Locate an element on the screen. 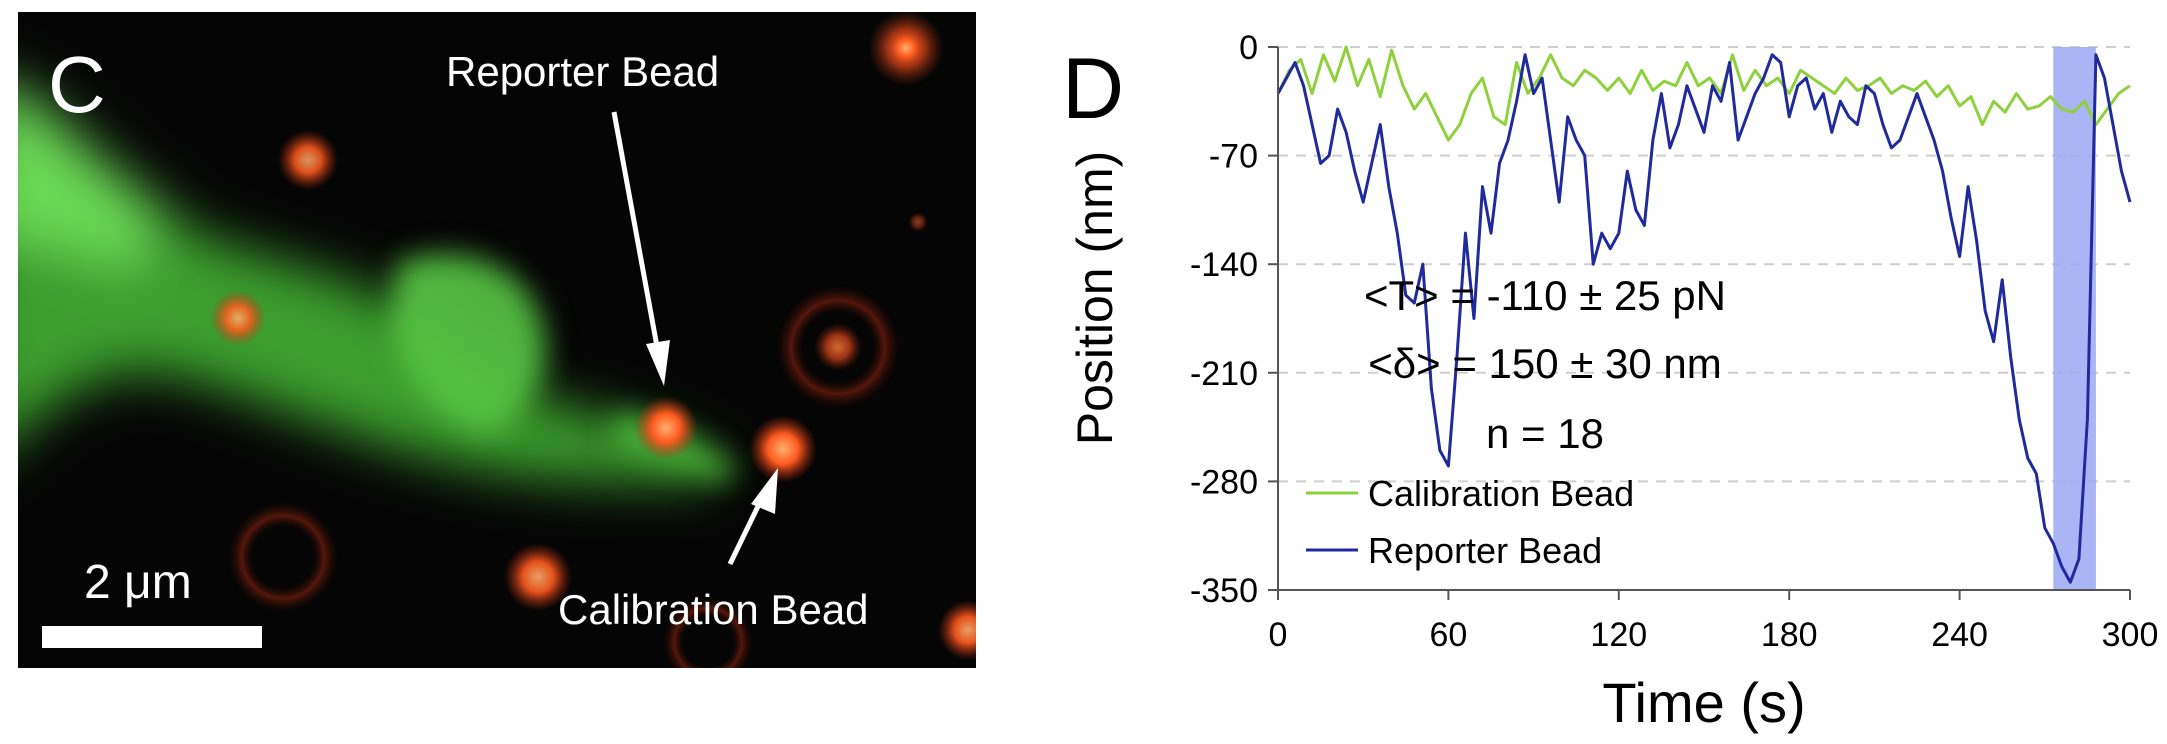  calibration-arrow is located at coordinates (746, 530).